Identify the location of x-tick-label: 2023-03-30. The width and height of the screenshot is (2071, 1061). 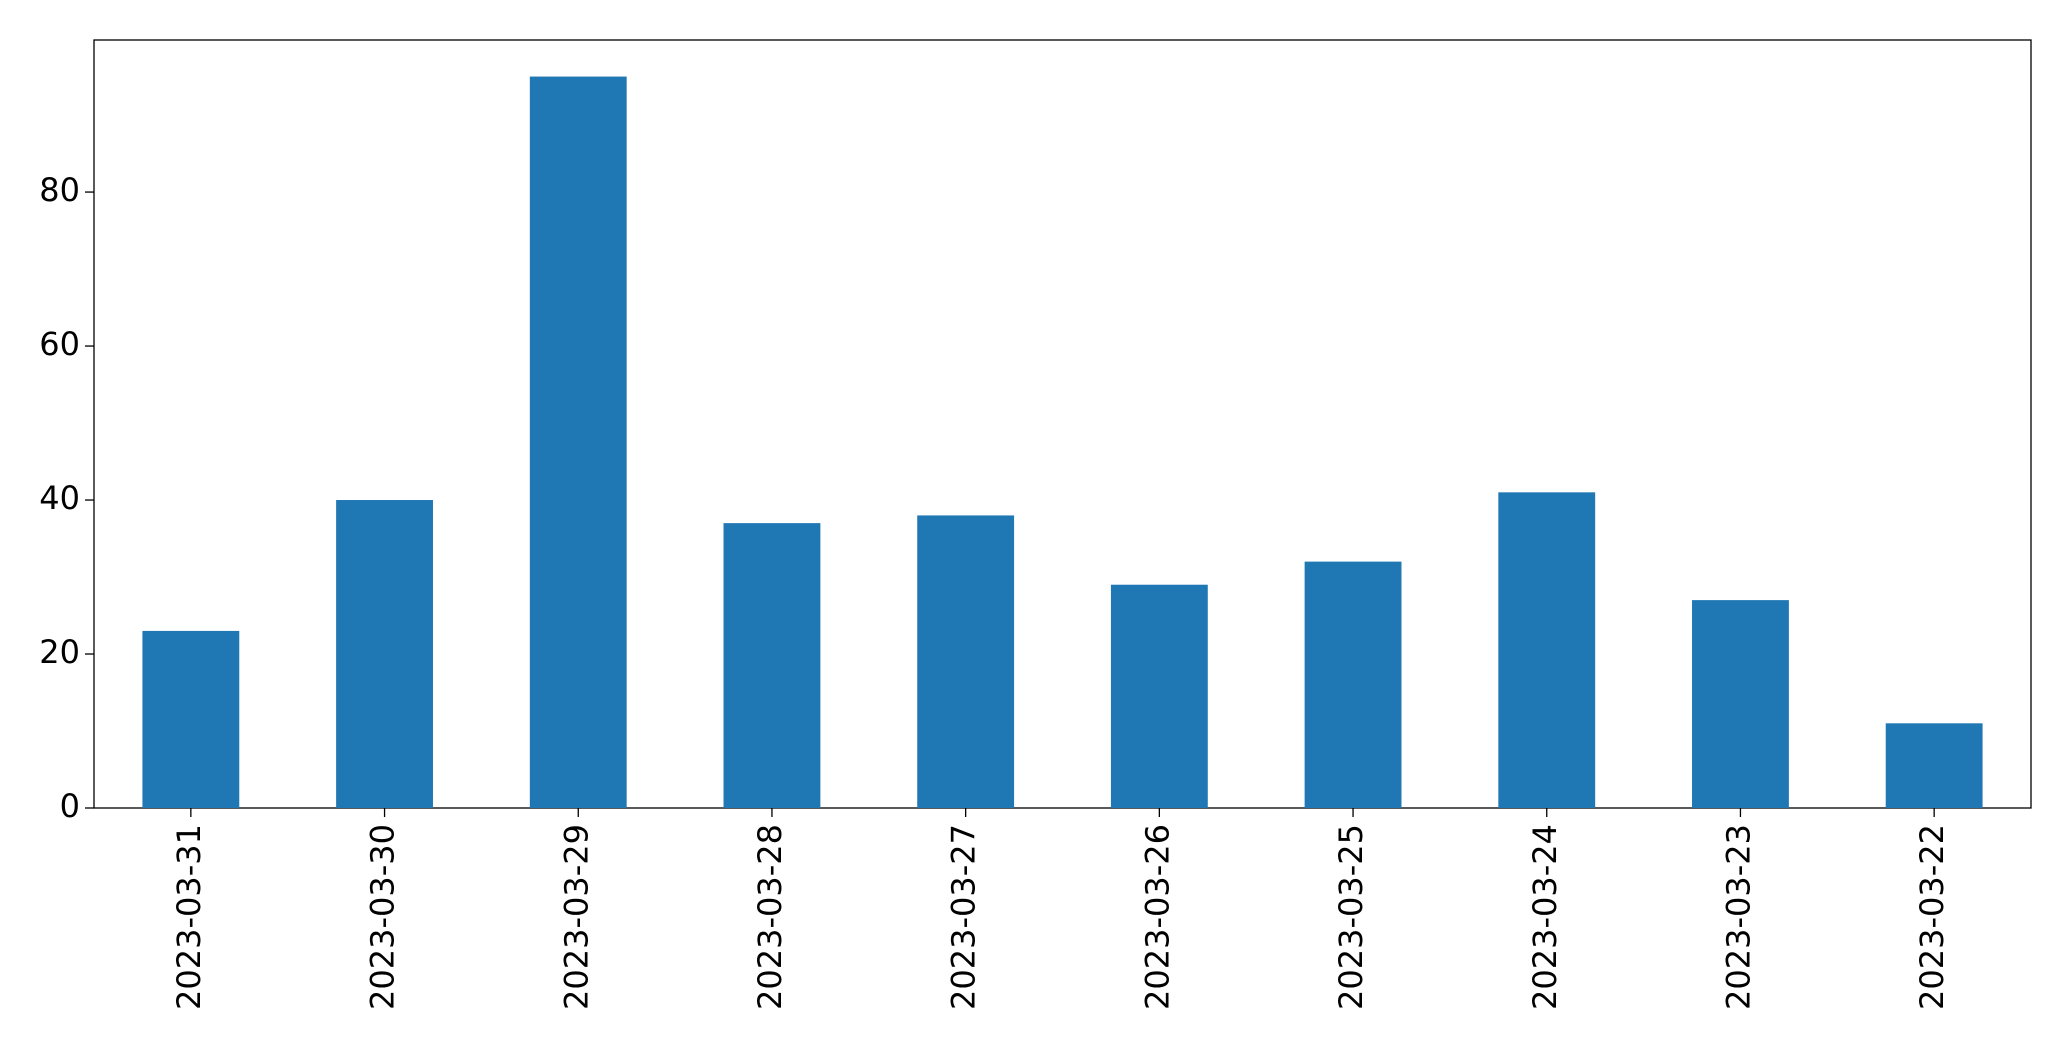
(383, 917).